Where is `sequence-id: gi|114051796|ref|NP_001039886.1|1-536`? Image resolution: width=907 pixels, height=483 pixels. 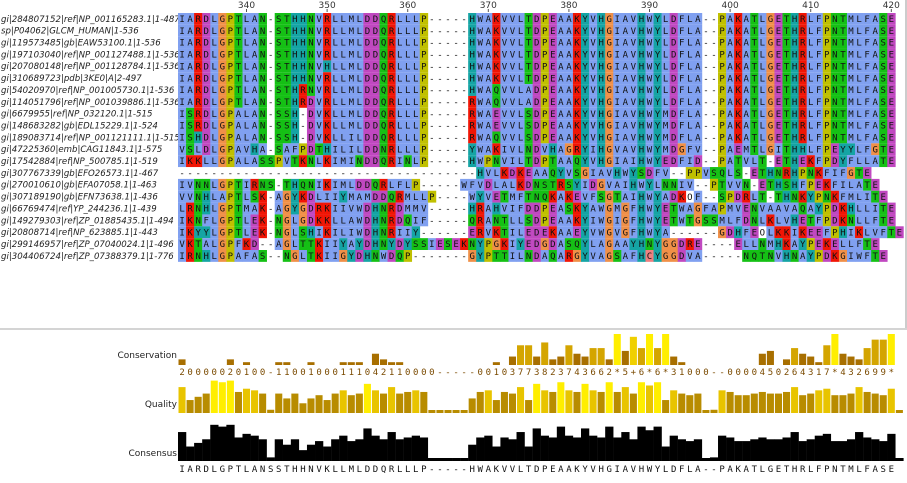
sequence-id: gi|114051796|ref|NP_001039886.1|1-536 is located at coordinates (90, 103).